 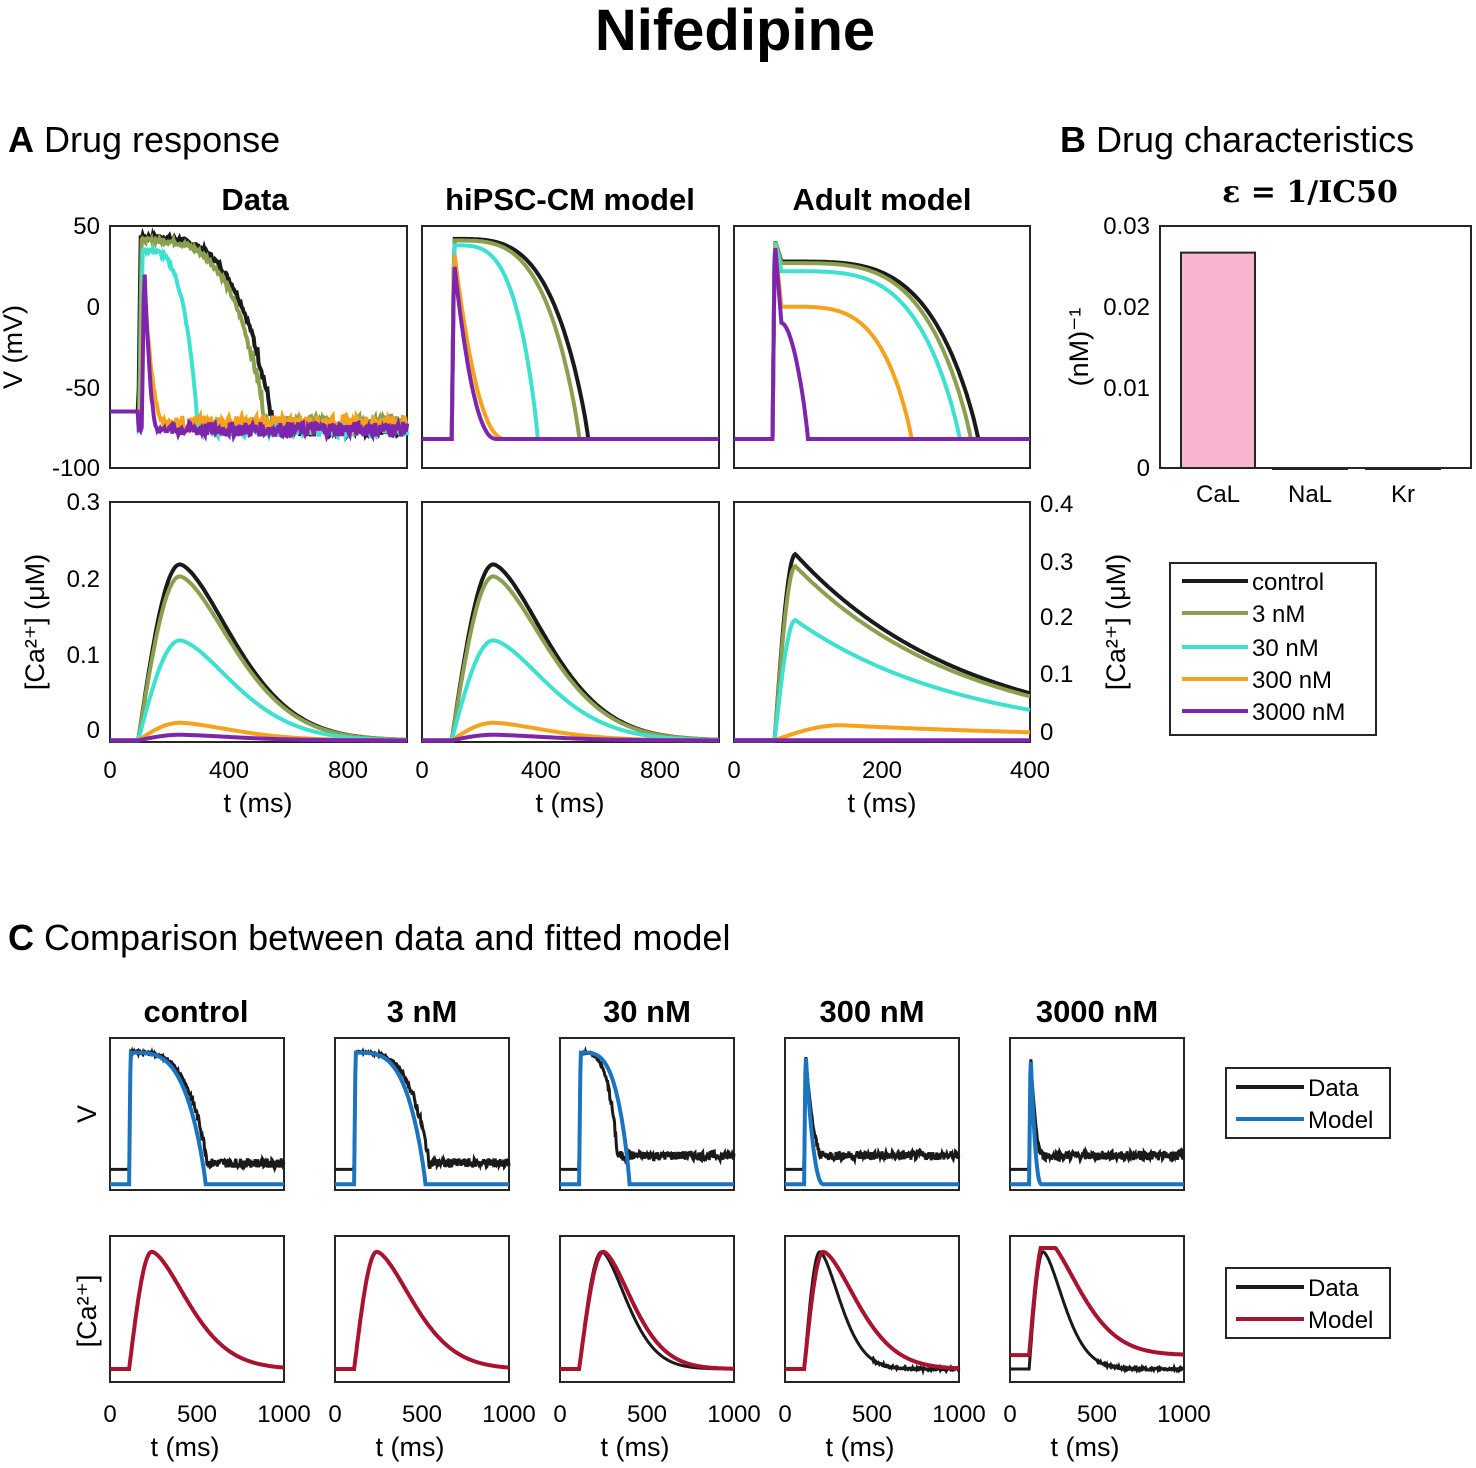 I want to click on c-xlabel-3-nm: t (ms), so click(x=410, y=1447).